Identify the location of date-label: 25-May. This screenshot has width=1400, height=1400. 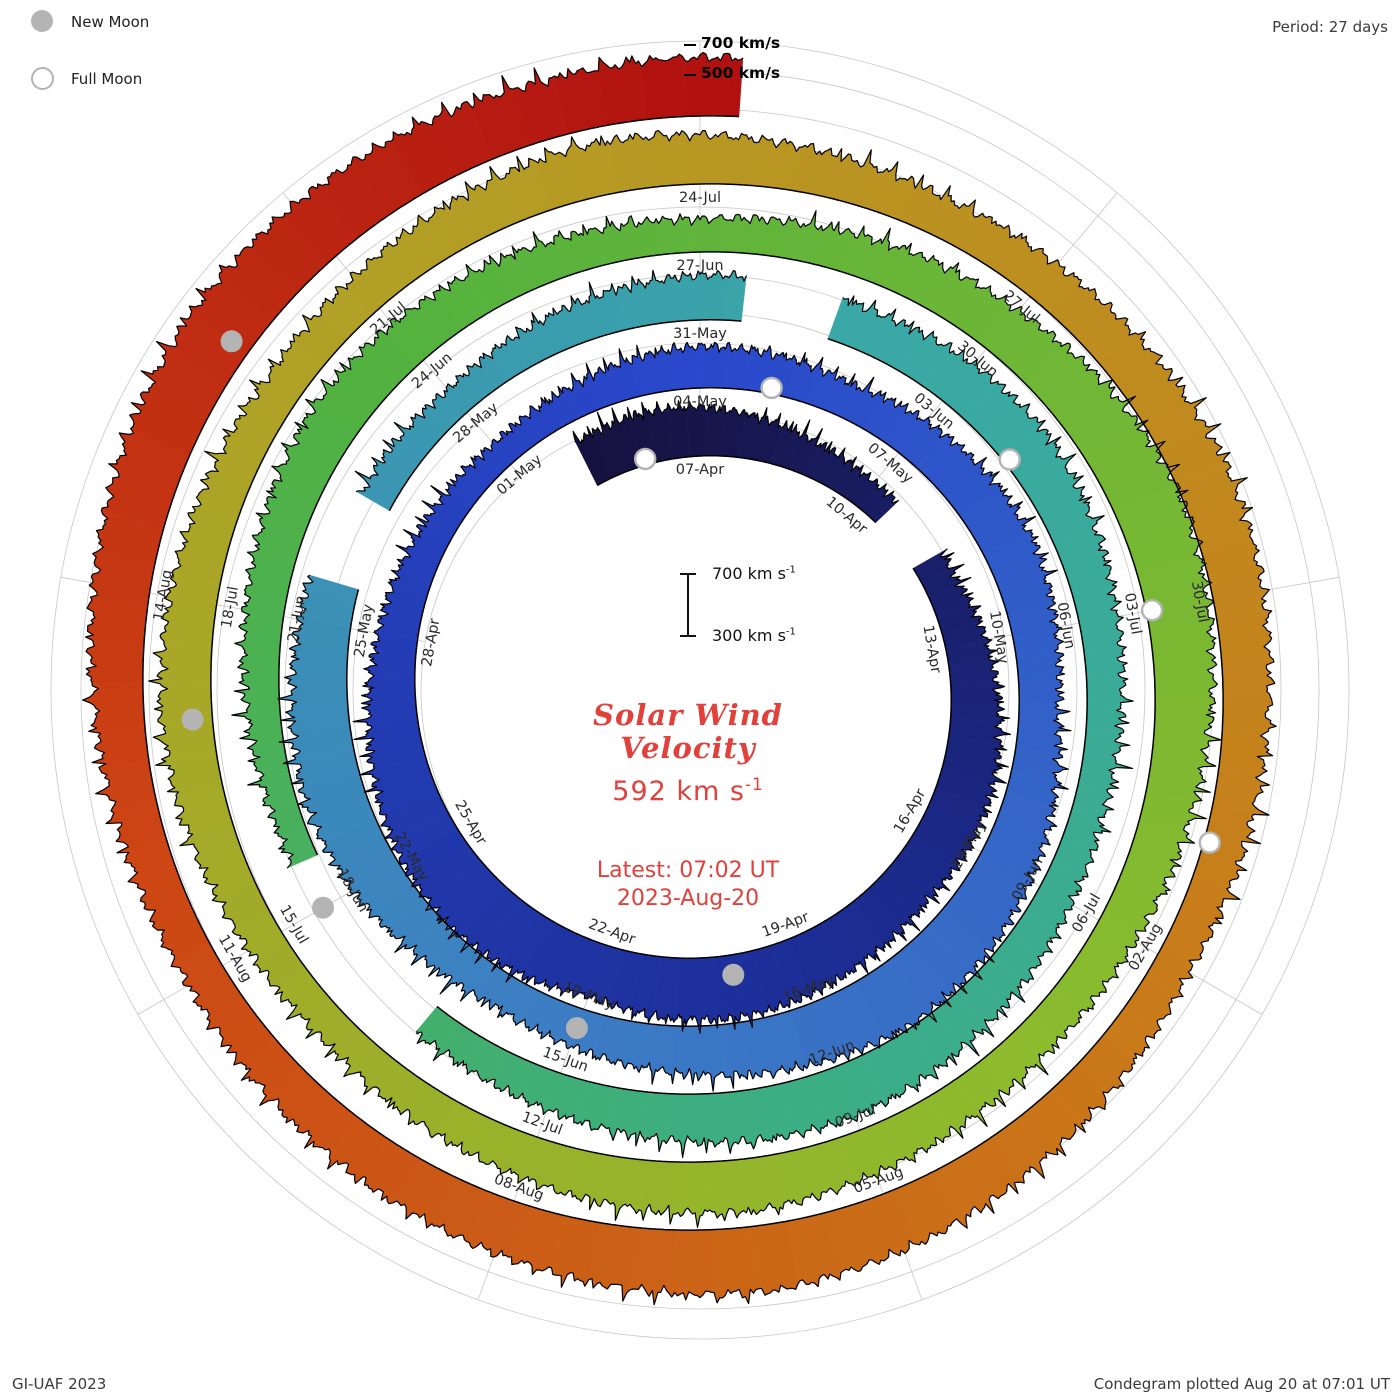
(364, 631).